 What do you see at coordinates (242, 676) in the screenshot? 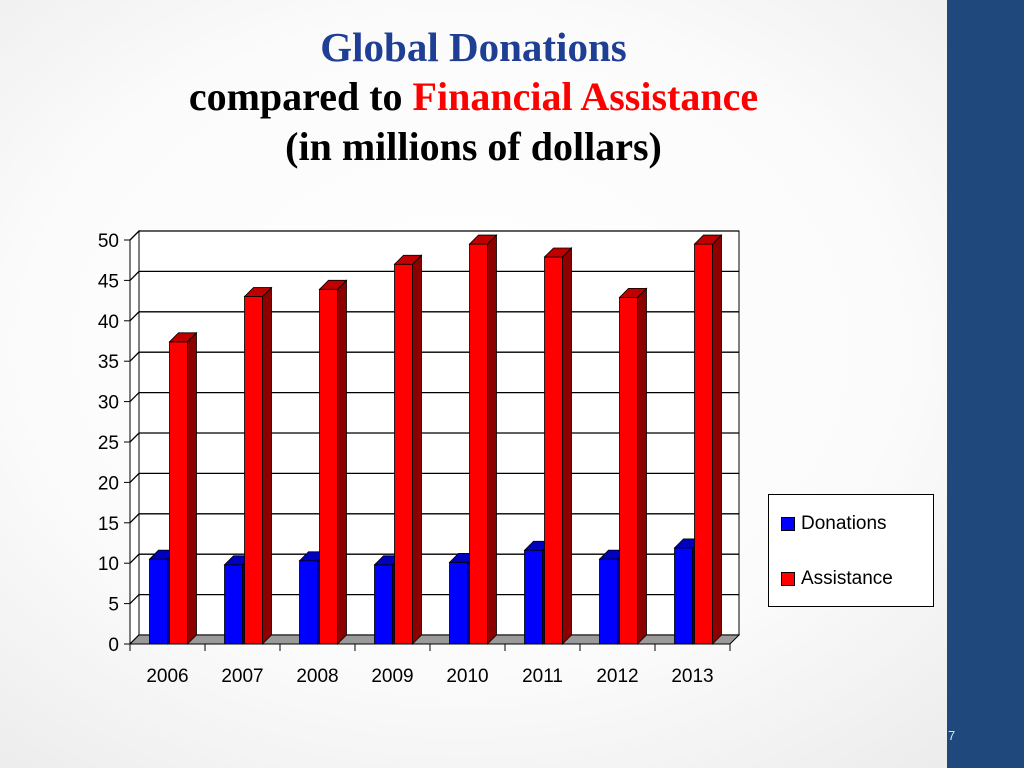
I see `x-tick-label: 2007` at bounding box center [242, 676].